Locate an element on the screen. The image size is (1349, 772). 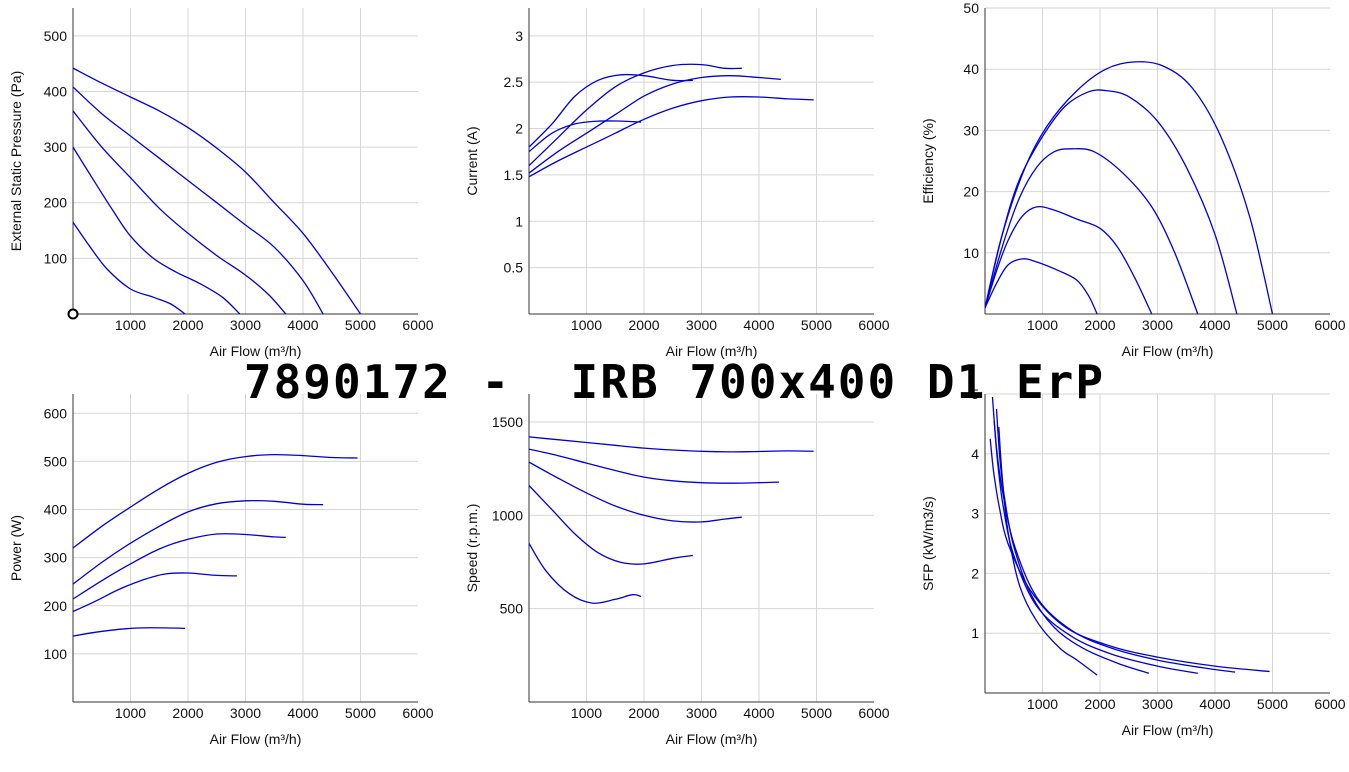
y-tick-label: 3 is located at coordinates (975, 514).